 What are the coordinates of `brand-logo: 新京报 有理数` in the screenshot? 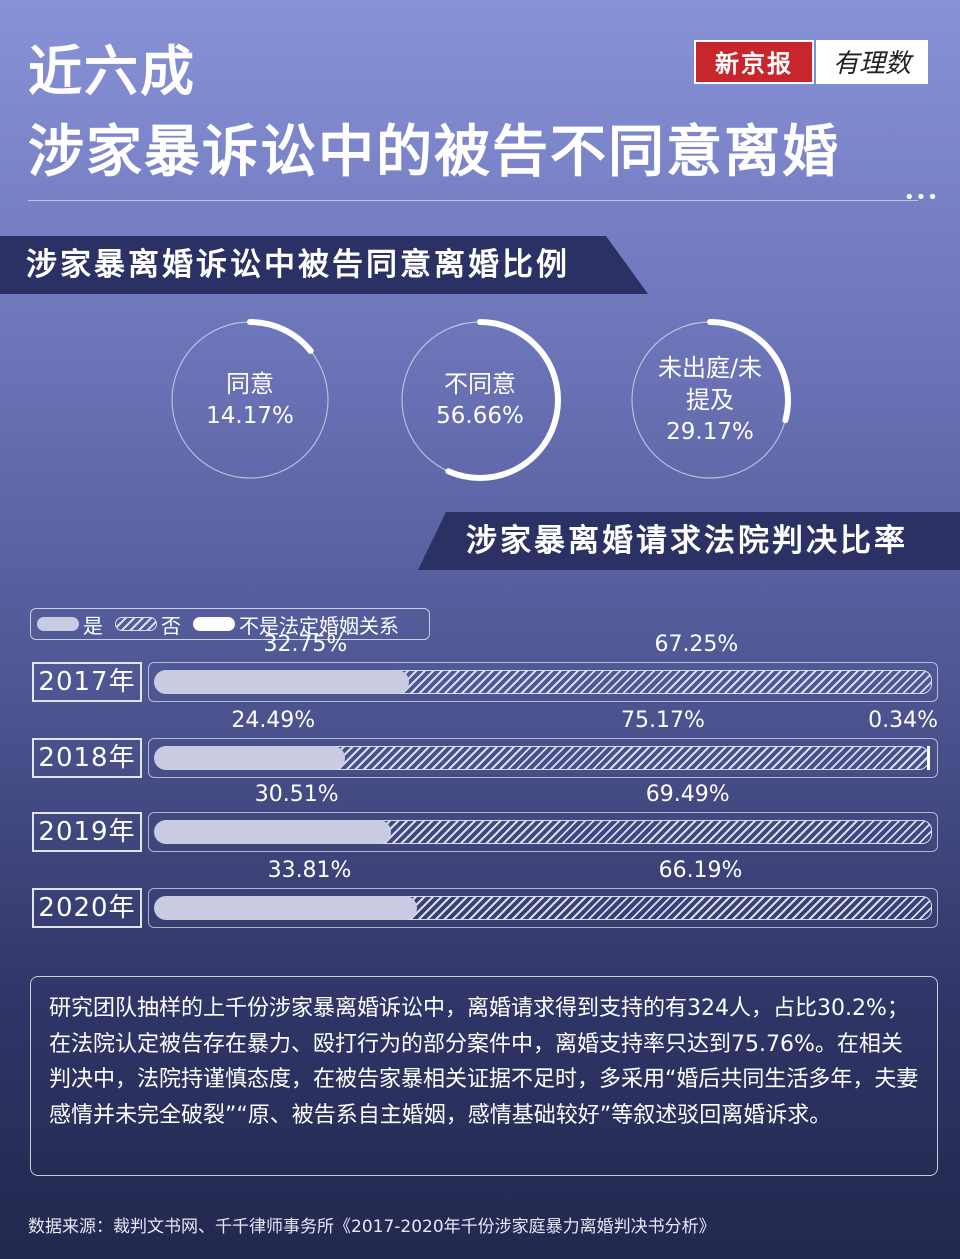 It's located at (813, 62).